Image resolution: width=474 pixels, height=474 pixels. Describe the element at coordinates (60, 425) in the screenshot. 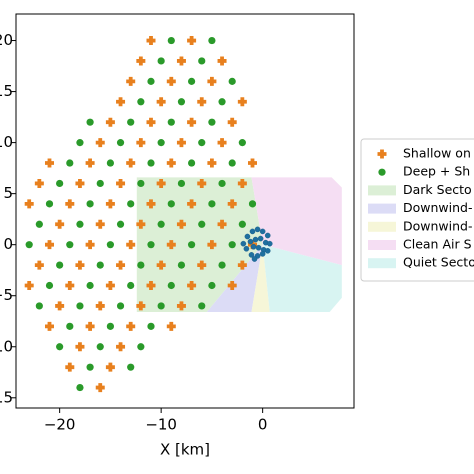

I see `x-tick-label: −20` at that location.